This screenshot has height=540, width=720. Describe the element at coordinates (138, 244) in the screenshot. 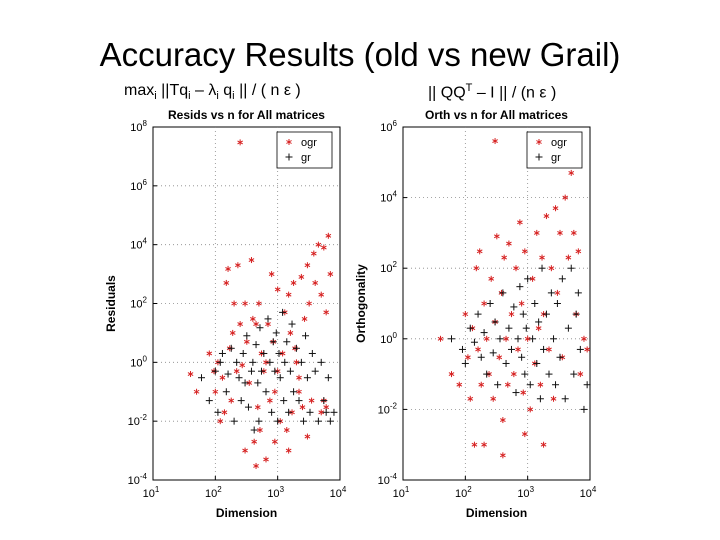

I see `y-tick-label: 104` at that location.